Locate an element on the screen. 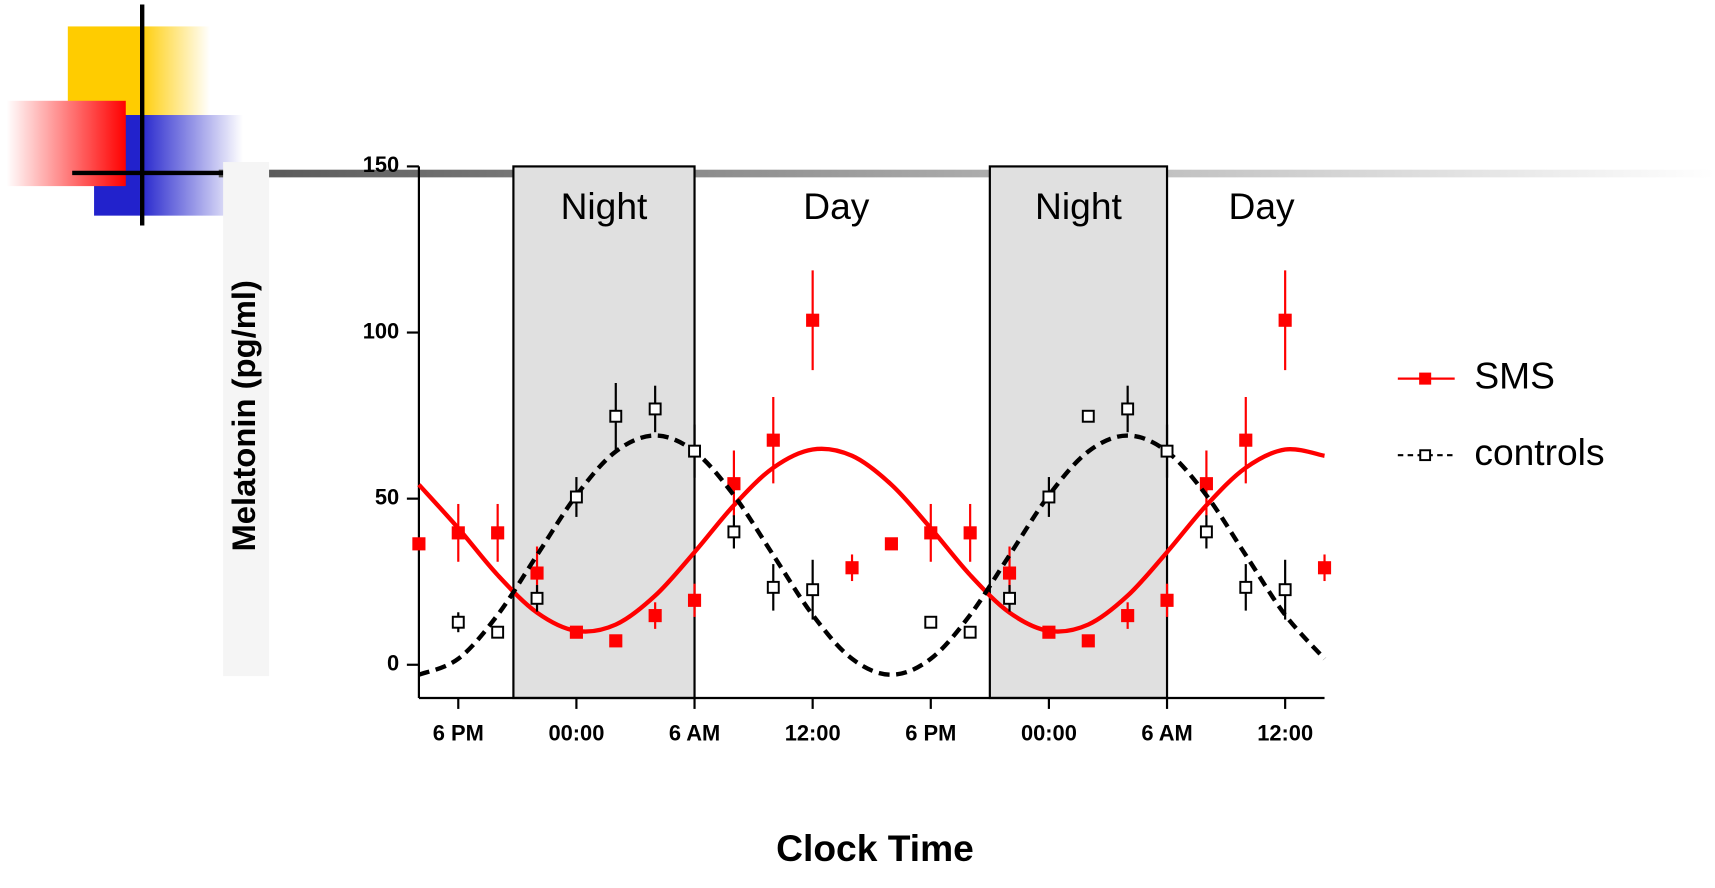 This screenshot has height=888, width=1715. x-axis-label: Clock Time is located at coordinates (875, 848).